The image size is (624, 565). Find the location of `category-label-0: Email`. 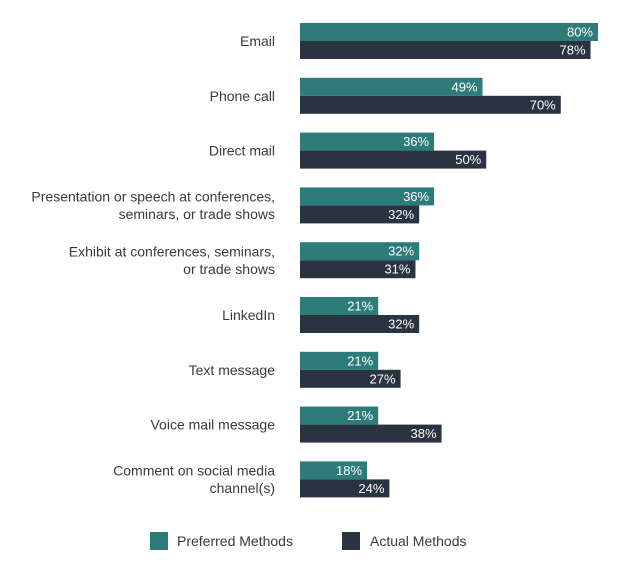

category-label-0: Email is located at coordinates (257, 41).